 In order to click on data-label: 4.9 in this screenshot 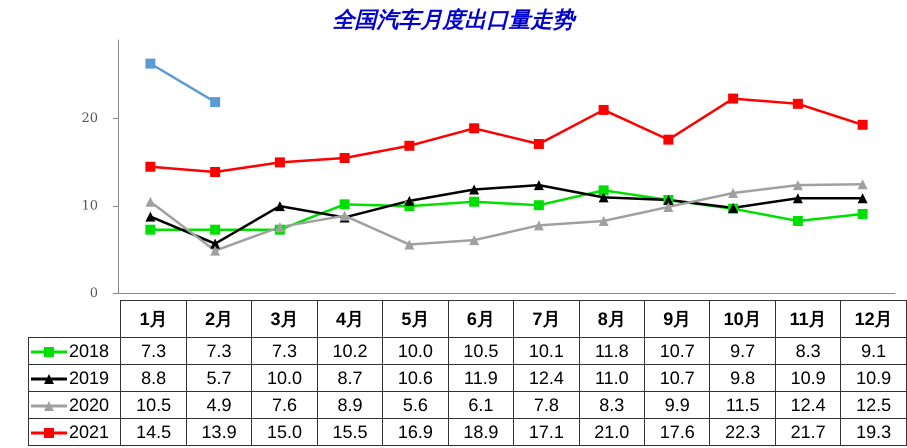, I will do `click(219, 405)`.